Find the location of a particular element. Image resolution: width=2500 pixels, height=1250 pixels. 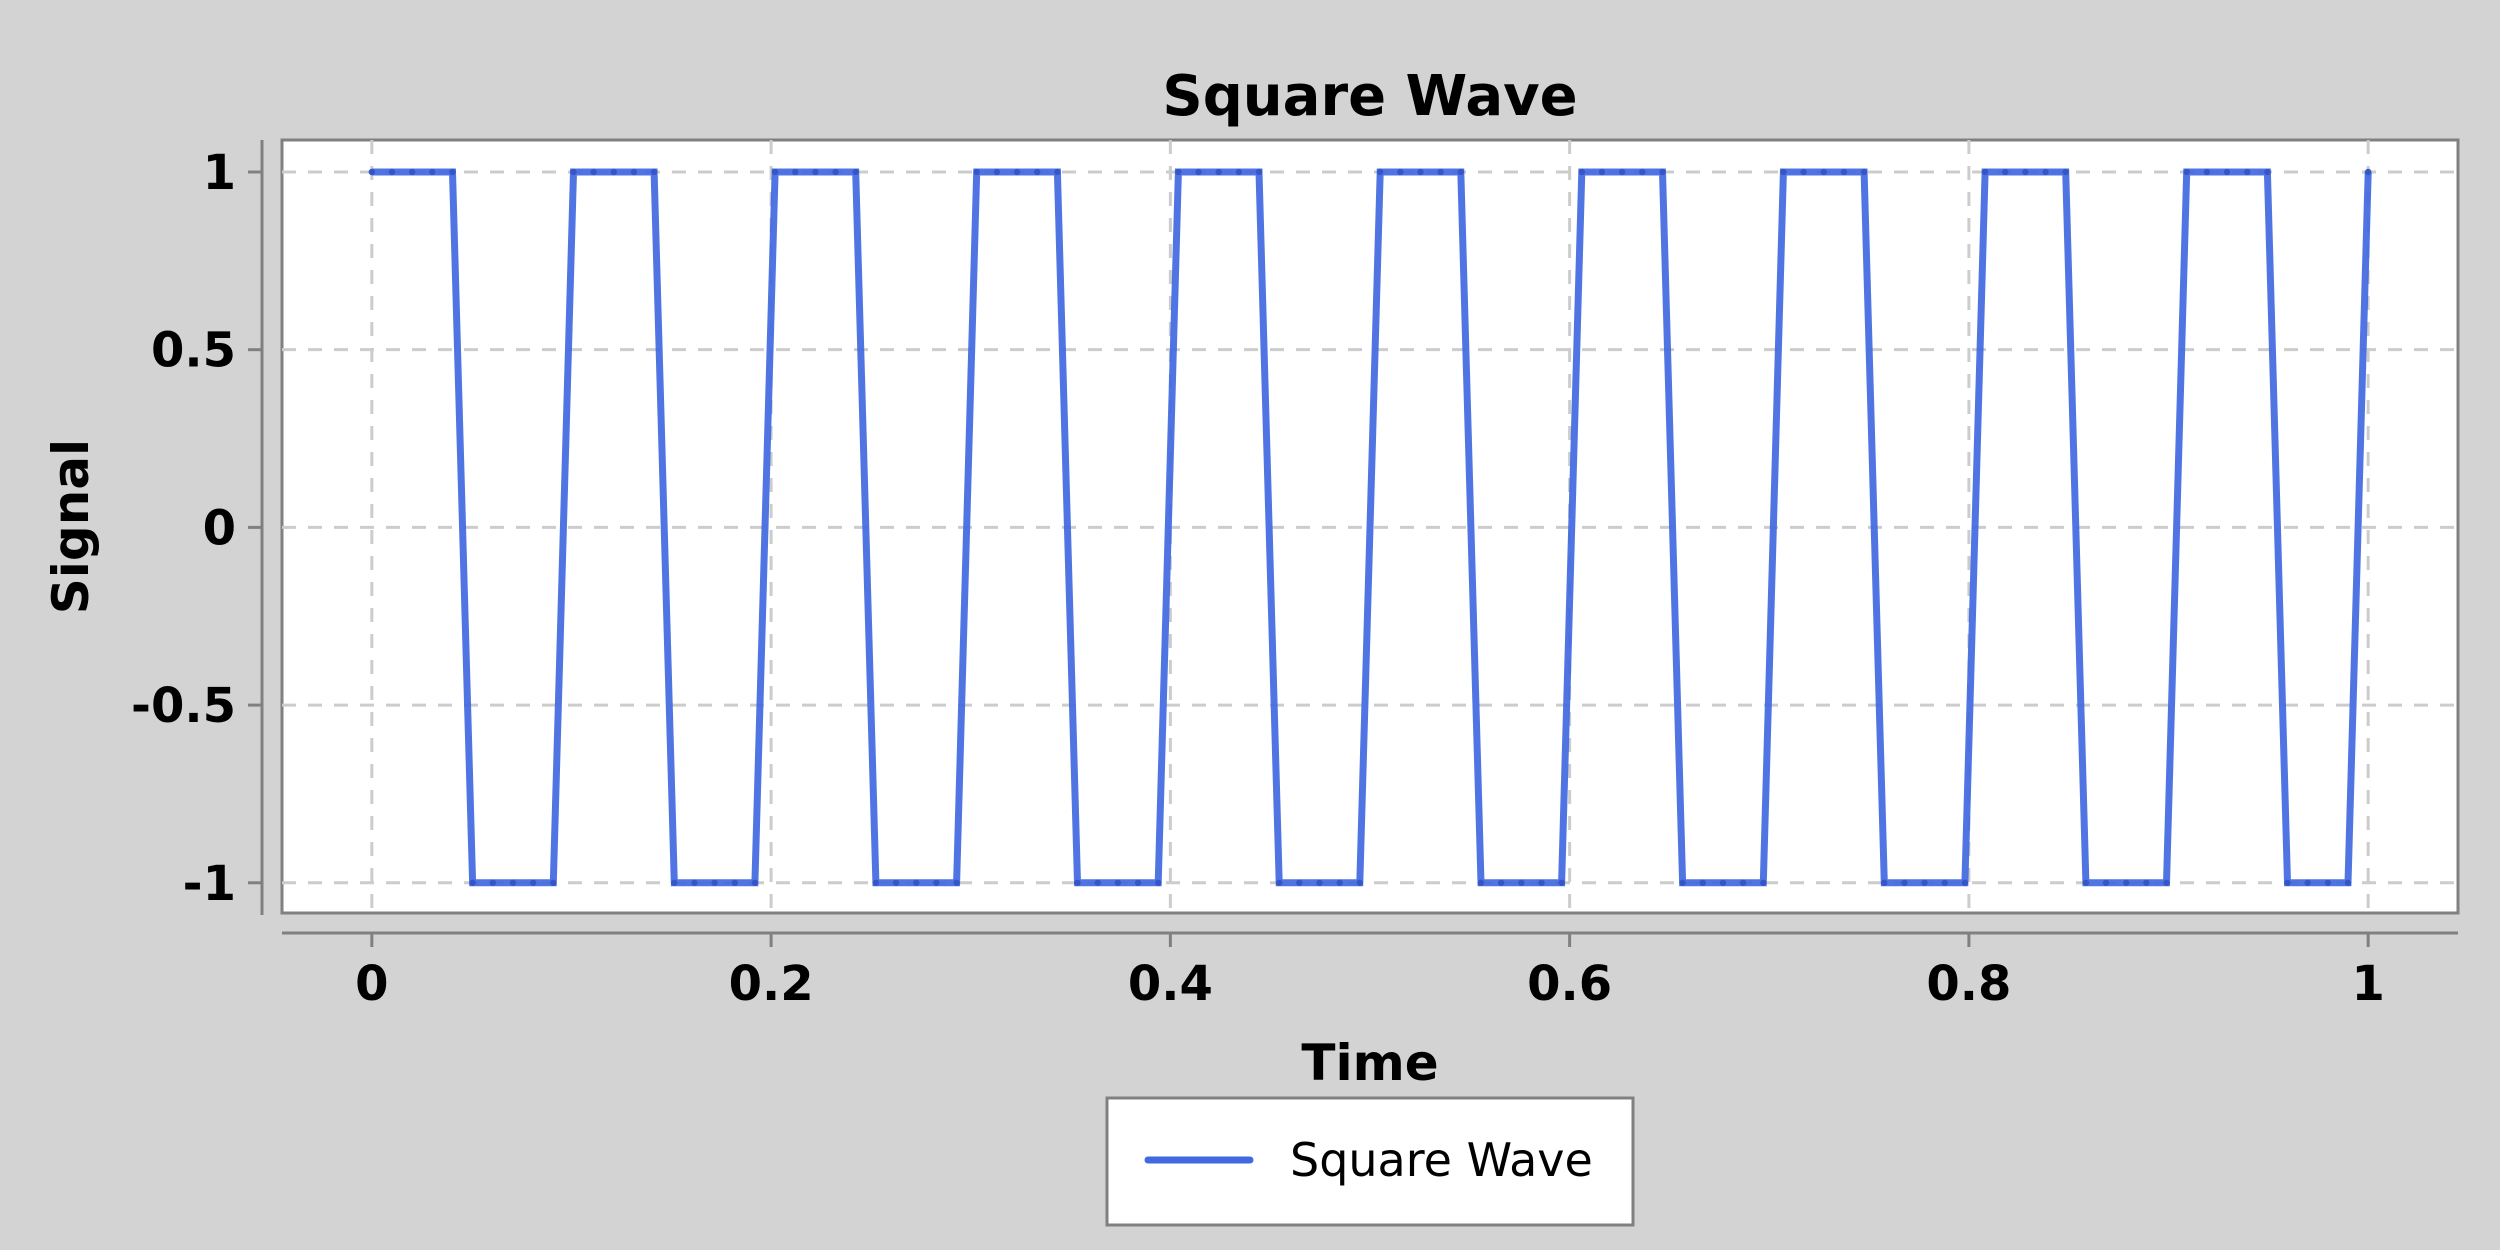

x-tick-label: 0.6 is located at coordinates (1569, 984).